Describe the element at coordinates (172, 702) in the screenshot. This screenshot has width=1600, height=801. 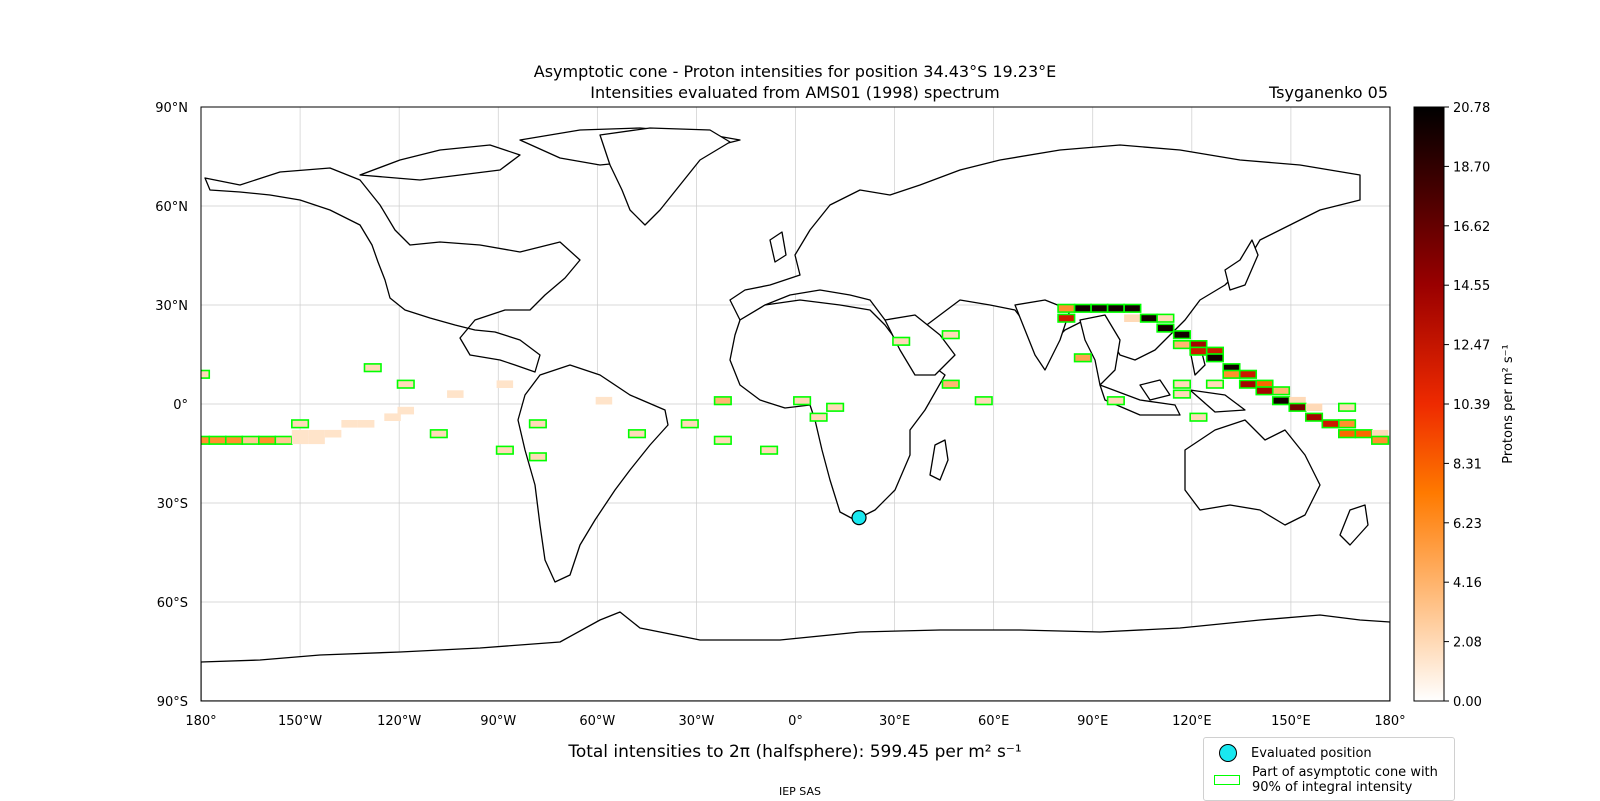
I see `lat-tick-label: 90°S` at that location.